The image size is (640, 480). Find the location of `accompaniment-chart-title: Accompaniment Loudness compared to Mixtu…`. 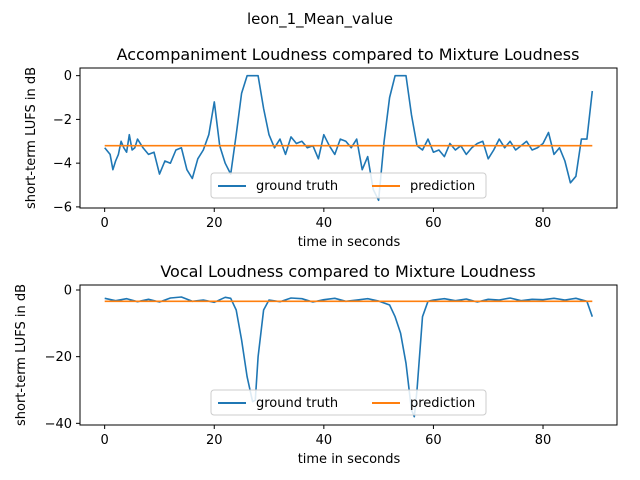

accompaniment-chart-title: Accompaniment Loudness compared to Mixtu… is located at coordinates (348, 54).